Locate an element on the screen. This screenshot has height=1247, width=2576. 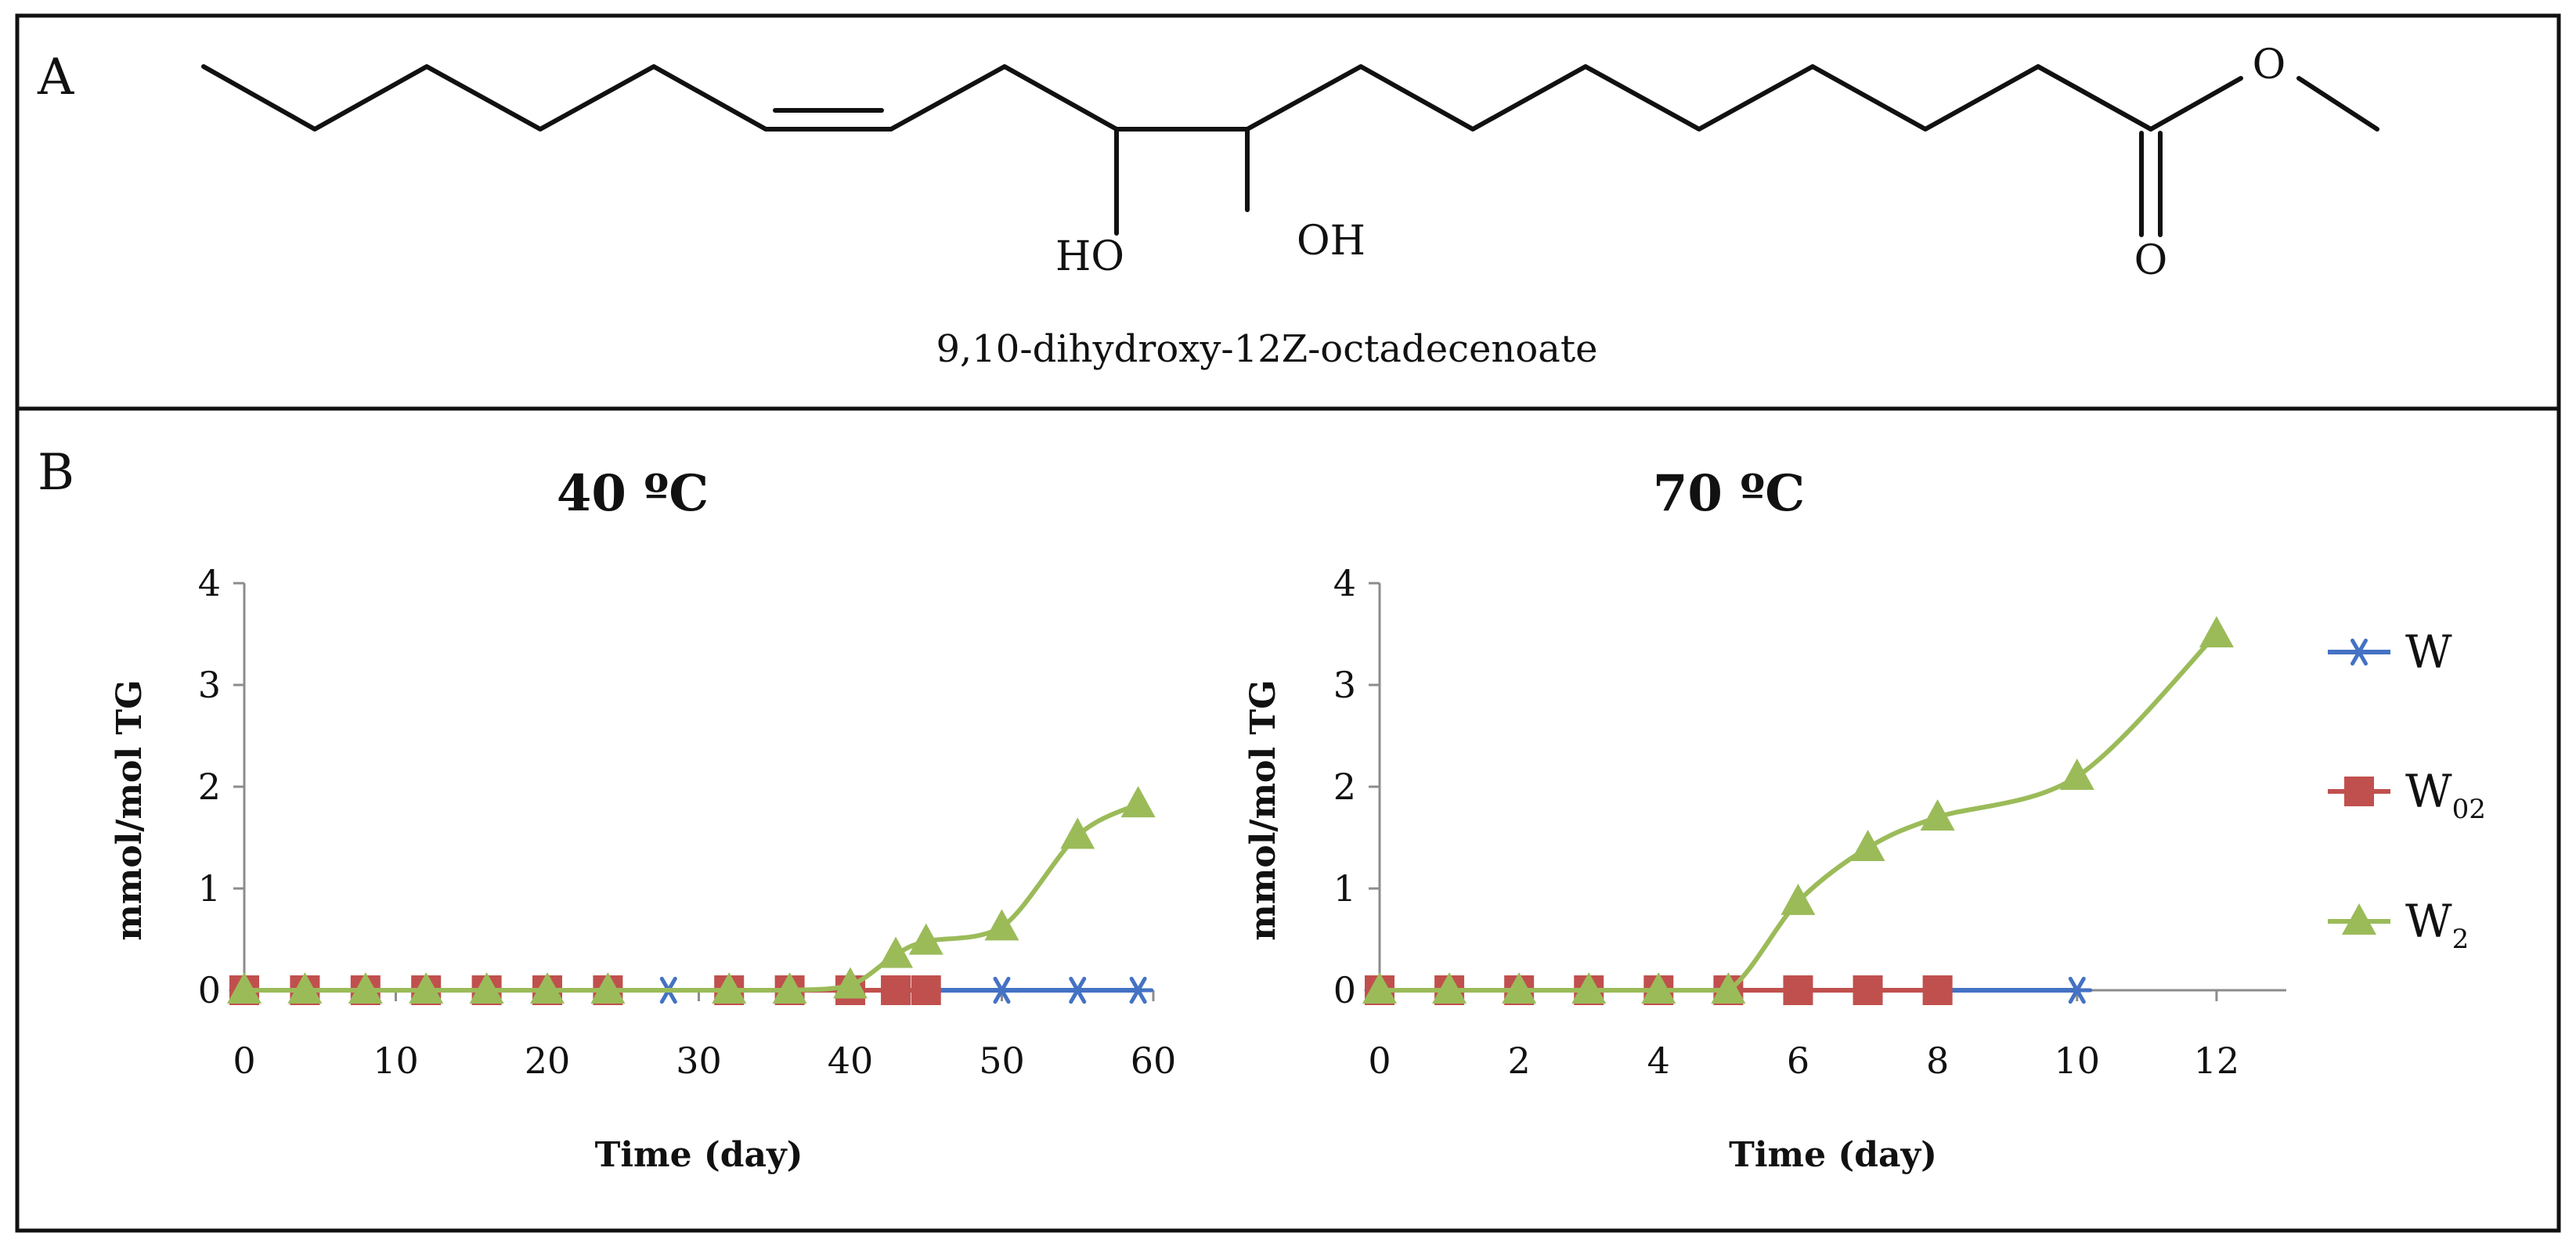
chart-title: 70 ºC is located at coordinates (1729, 493).